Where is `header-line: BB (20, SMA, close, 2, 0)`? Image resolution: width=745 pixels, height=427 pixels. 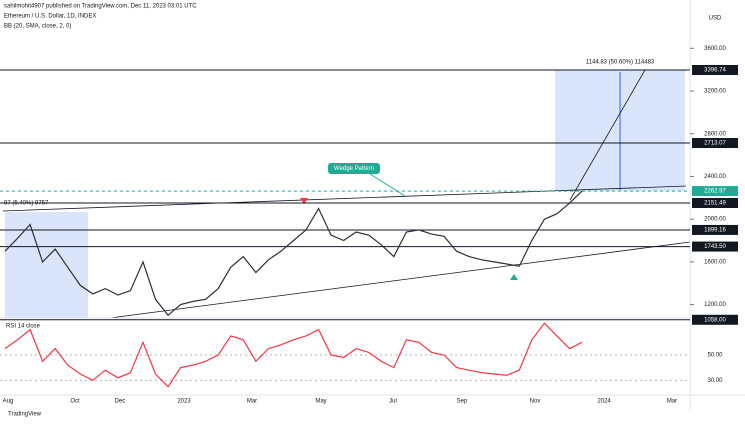 header-line: BB (20, SMA, close, 2, 0) is located at coordinates (37, 27).